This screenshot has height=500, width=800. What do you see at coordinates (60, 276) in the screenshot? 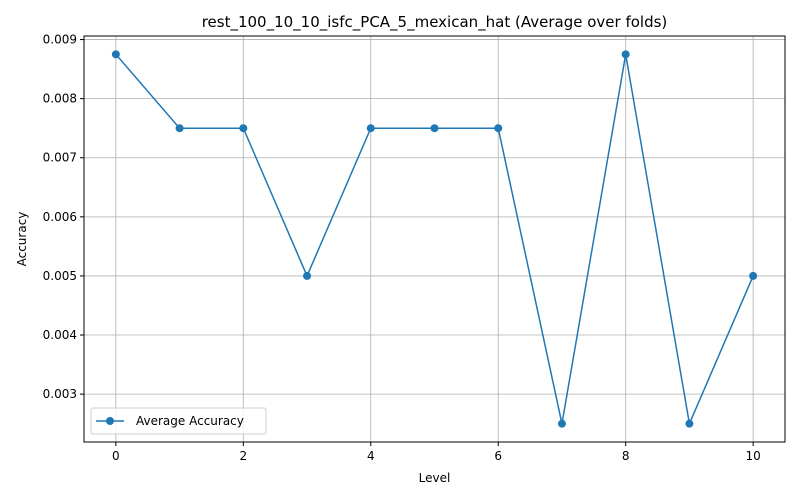
I see `y-tick-label: 0.005` at bounding box center [60, 276].